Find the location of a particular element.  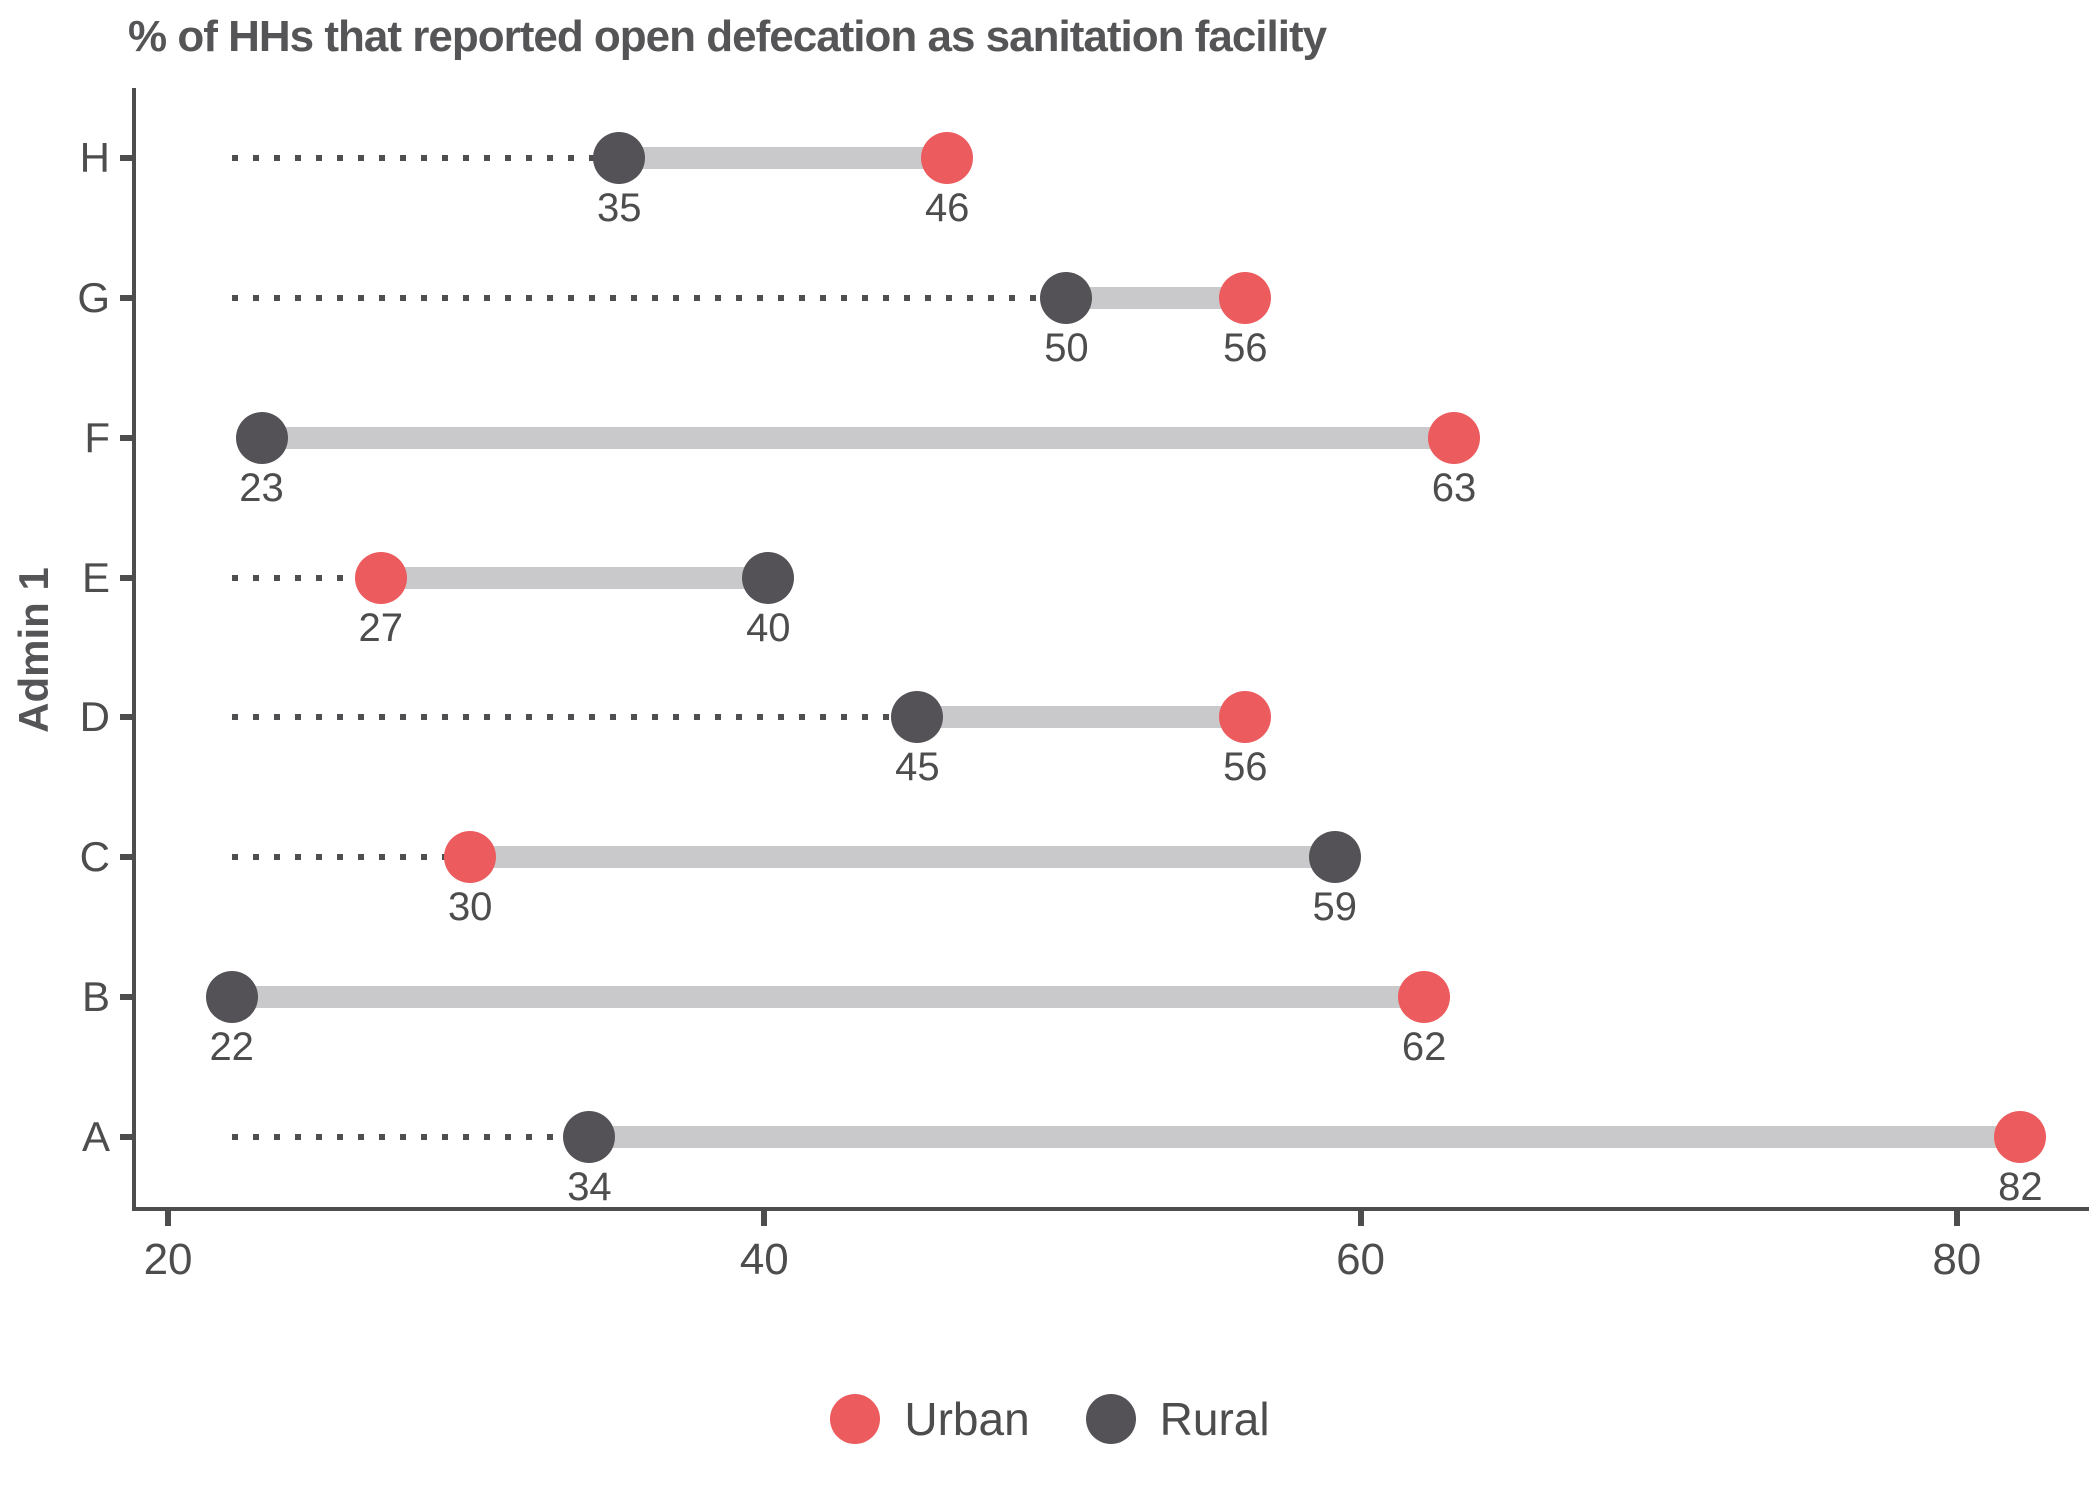

category-label: H is located at coordinates (94, 157).